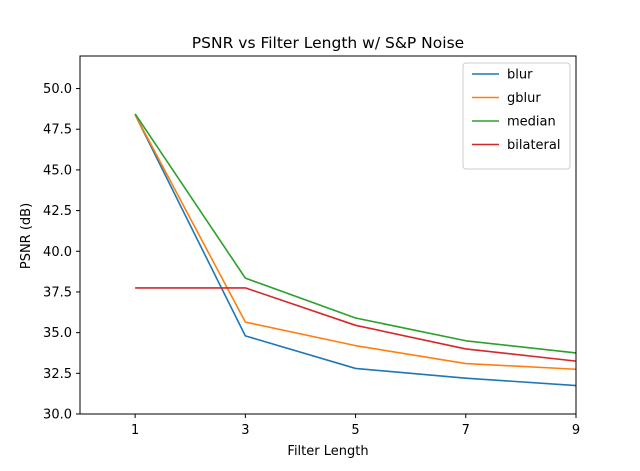 This screenshot has width=640, height=471. What do you see at coordinates (466, 430) in the screenshot?
I see `x-tick-label: 7` at bounding box center [466, 430].